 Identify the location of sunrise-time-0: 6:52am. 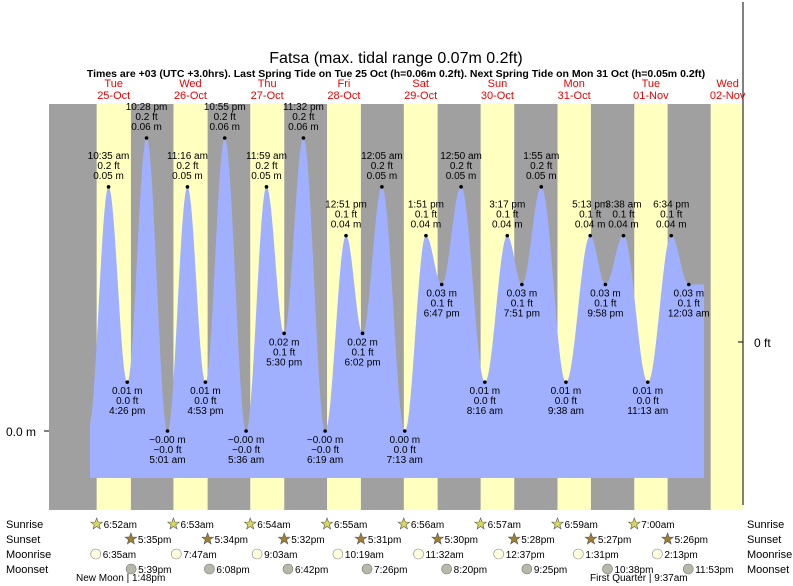
(120, 525).